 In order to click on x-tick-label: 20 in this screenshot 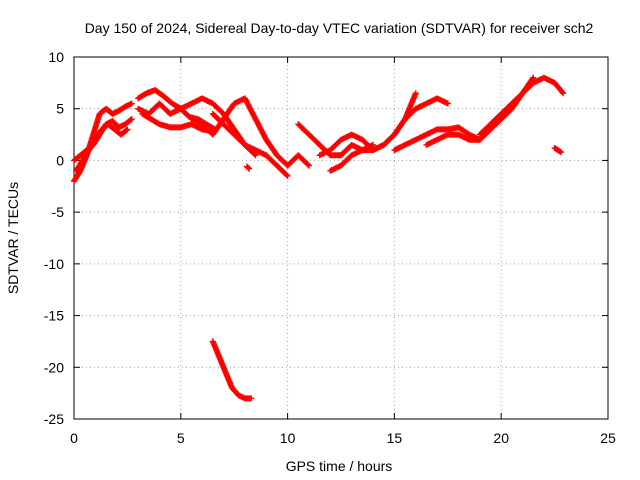, I will do `click(501, 438)`.